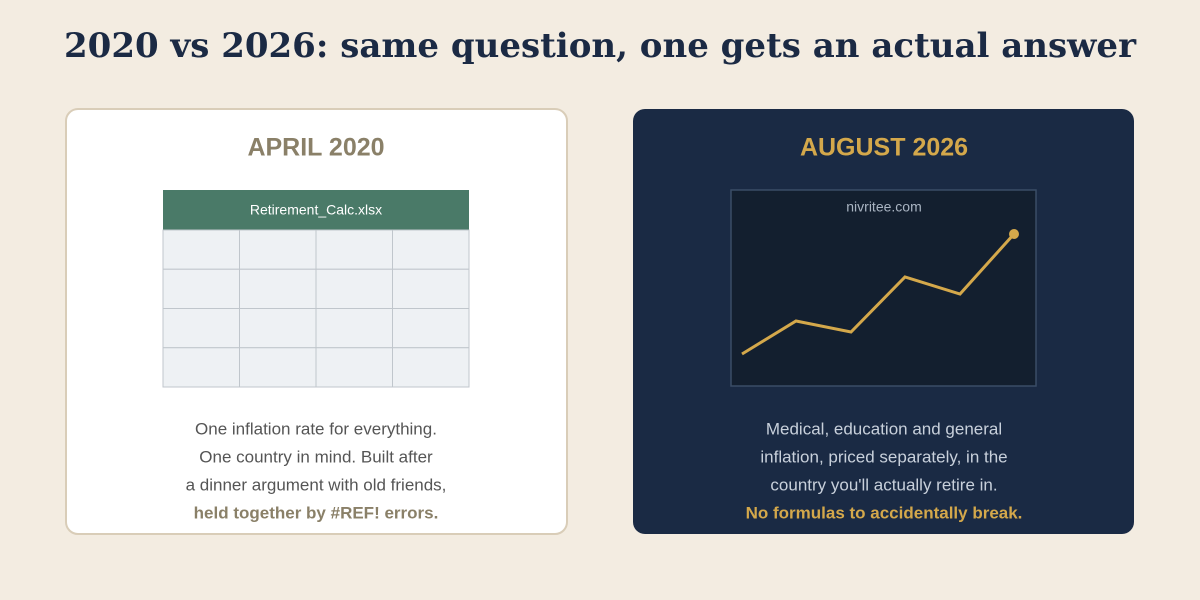 The width and height of the screenshot is (1200, 600). Describe the element at coordinates (883, 484) in the screenshot. I see `text-line: country you'll actually retire in.` at that location.